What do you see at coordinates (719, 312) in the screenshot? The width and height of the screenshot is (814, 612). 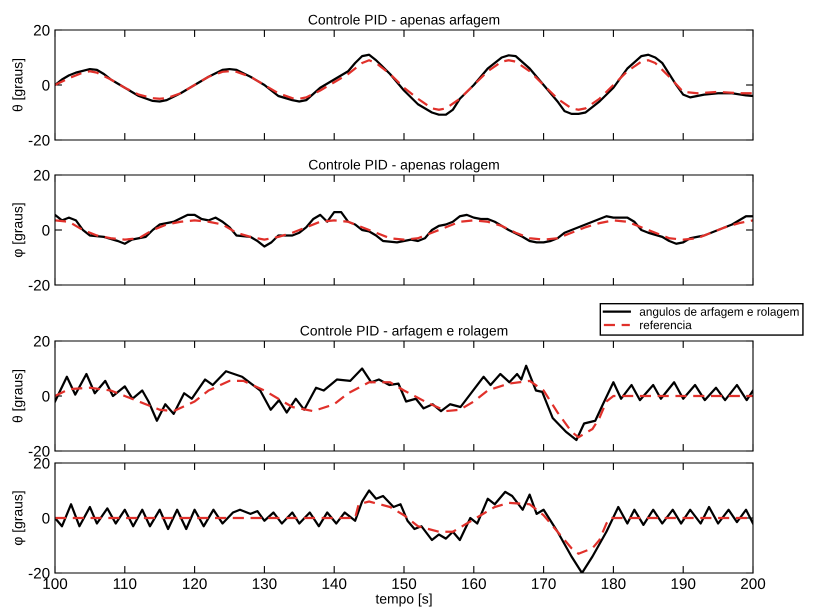 I see `legend-label: angulos de arfagem e rolagem` at bounding box center [719, 312].